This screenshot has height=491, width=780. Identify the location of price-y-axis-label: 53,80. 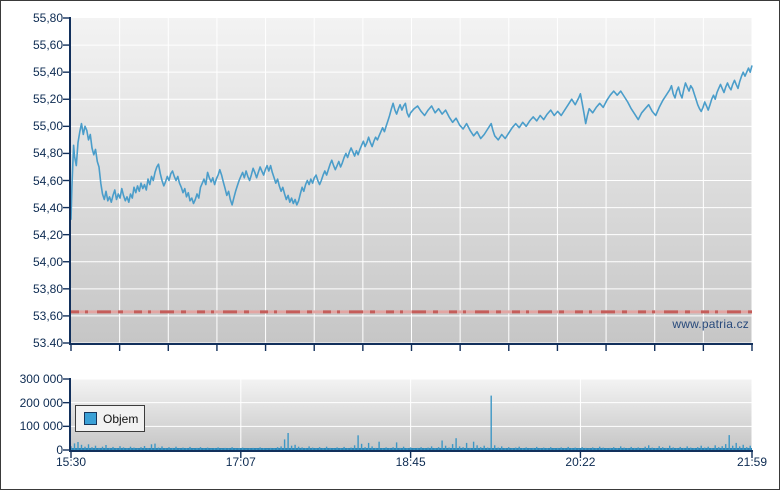
(47, 288).